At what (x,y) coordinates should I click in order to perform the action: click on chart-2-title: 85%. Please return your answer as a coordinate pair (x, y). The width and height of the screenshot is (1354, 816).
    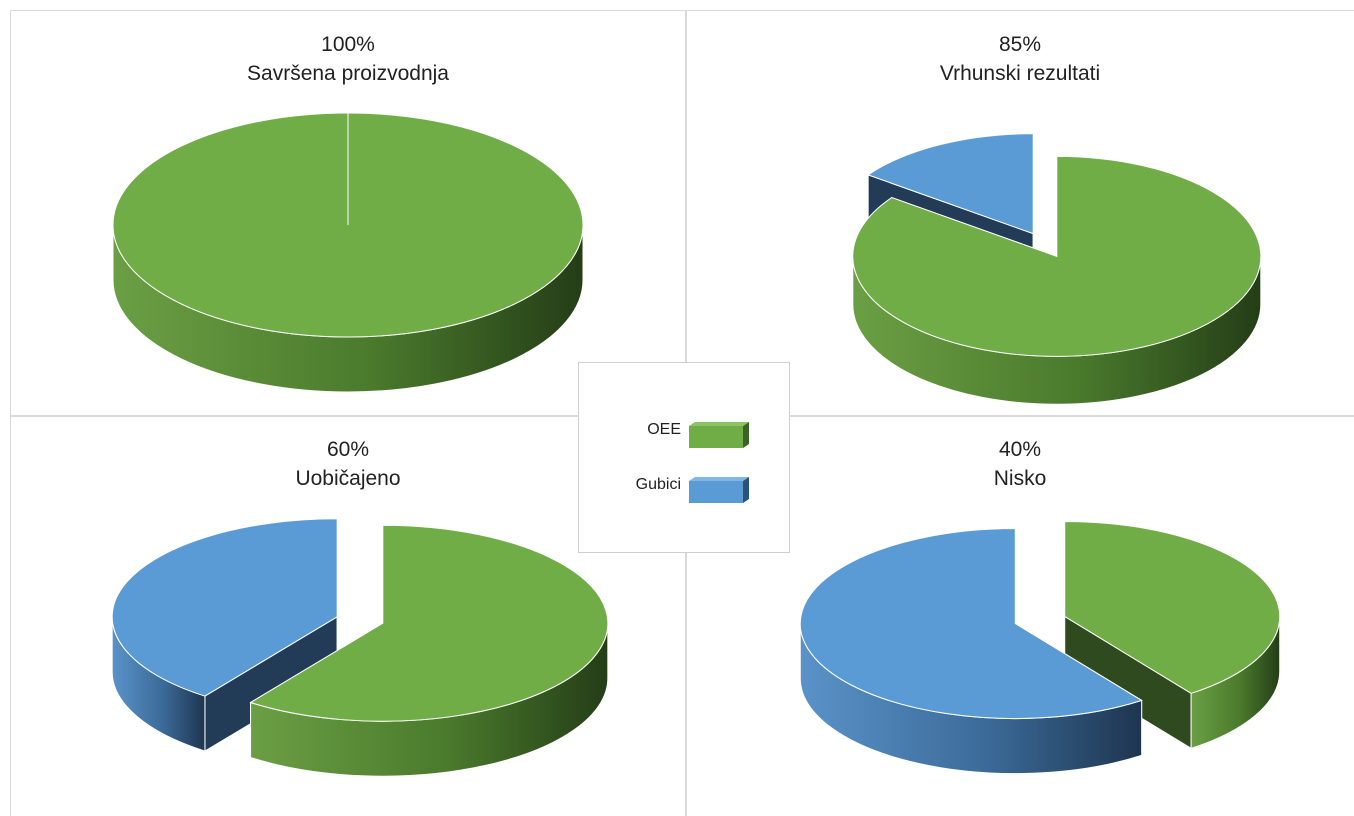
    Looking at the image, I should click on (1020, 44).